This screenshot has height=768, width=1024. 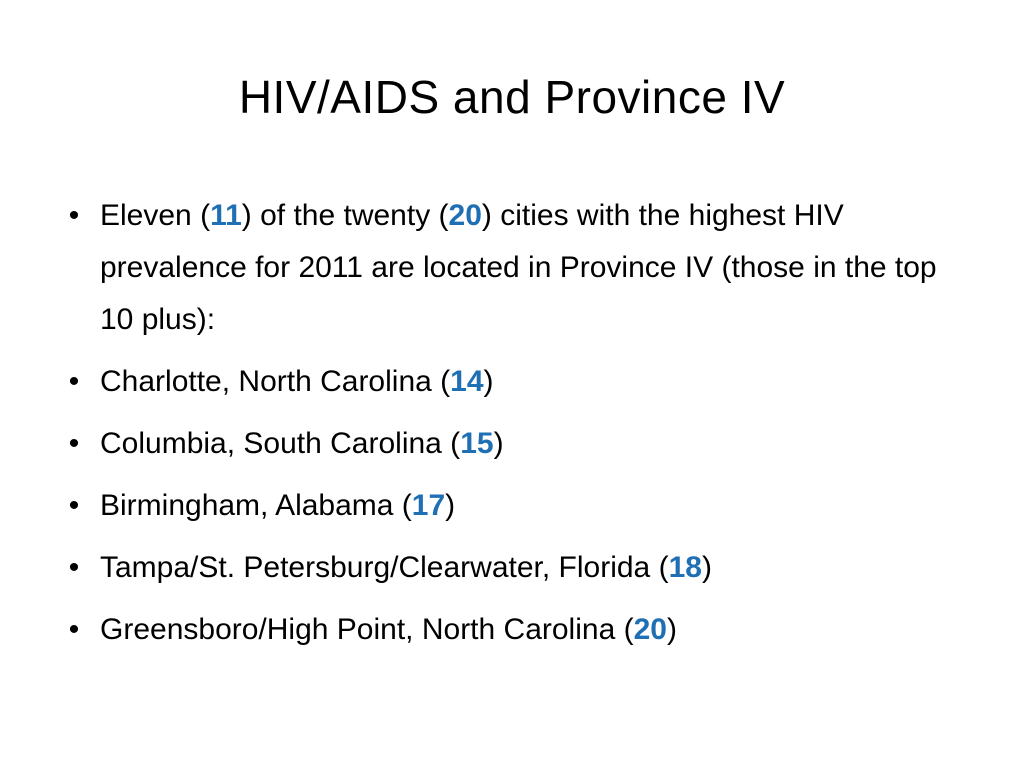 What do you see at coordinates (226, 215) in the screenshot?
I see `highlight-number: 11` at bounding box center [226, 215].